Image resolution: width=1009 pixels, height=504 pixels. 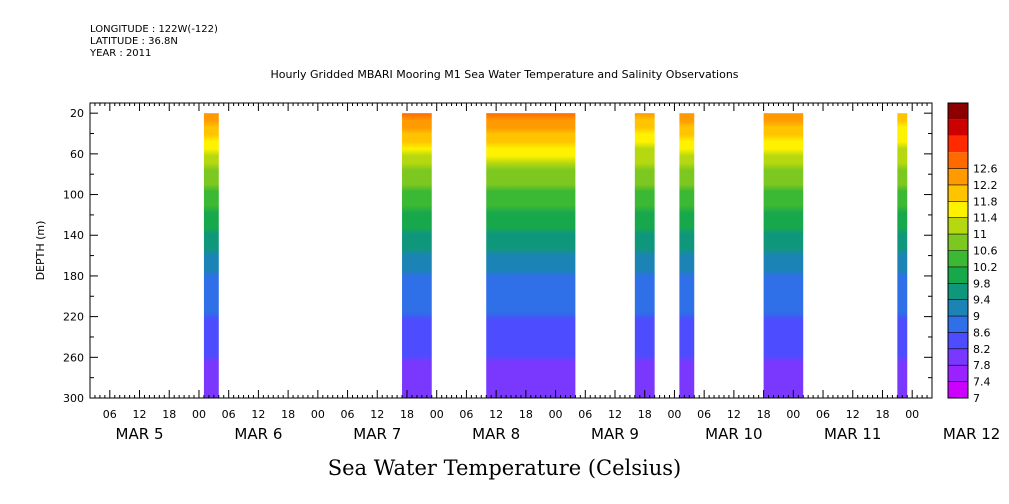 I want to click on colorbar-label: 8.2, so click(x=982, y=349).